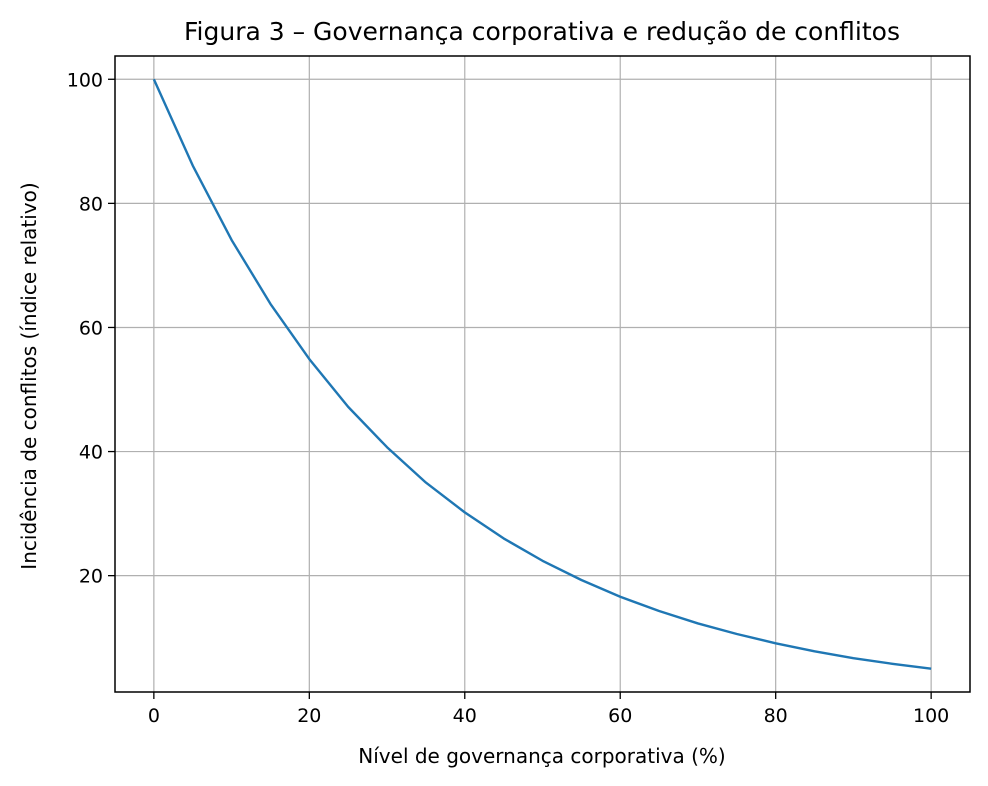  What do you see at coordinates (91, 204) in the screenshot?
I see `y-tick-label: 80` at bounding box center [91, 204].